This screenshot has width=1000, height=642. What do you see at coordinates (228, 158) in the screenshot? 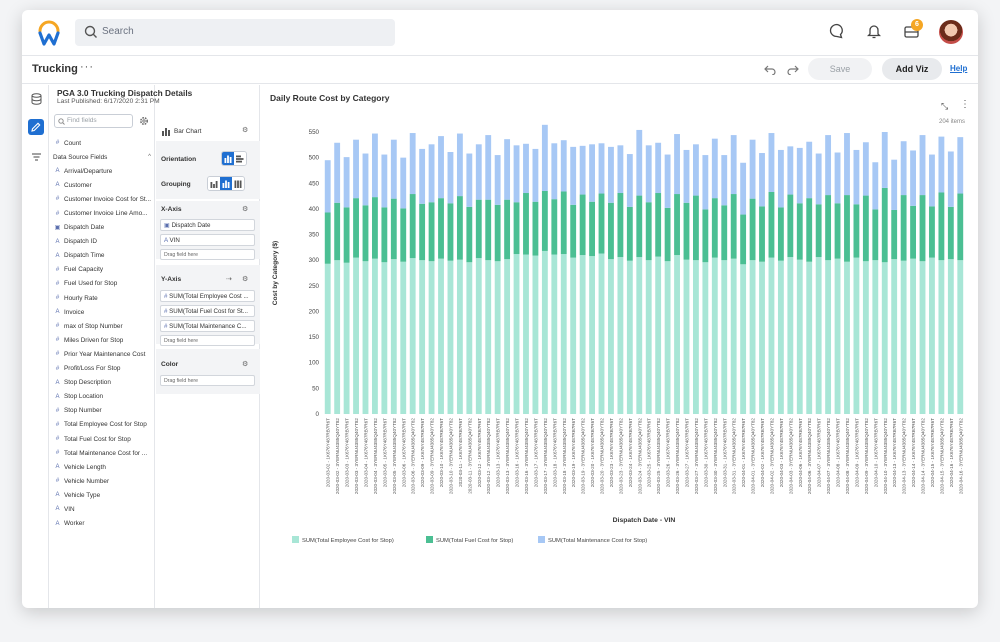
I see `vertical-bars-icon` at bounding box center [228, 158].